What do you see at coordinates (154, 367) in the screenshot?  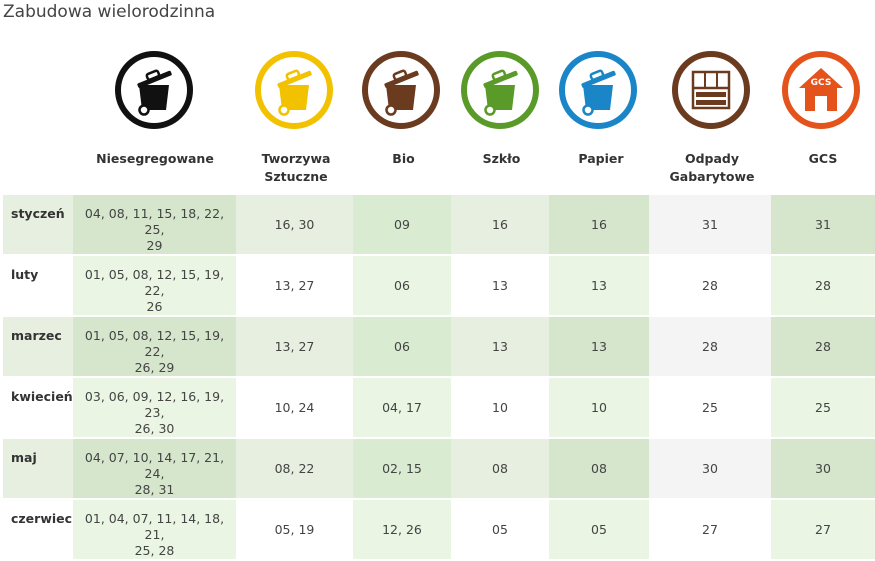 I see `date-line: 26, 29` at bounding box center [154, 367].